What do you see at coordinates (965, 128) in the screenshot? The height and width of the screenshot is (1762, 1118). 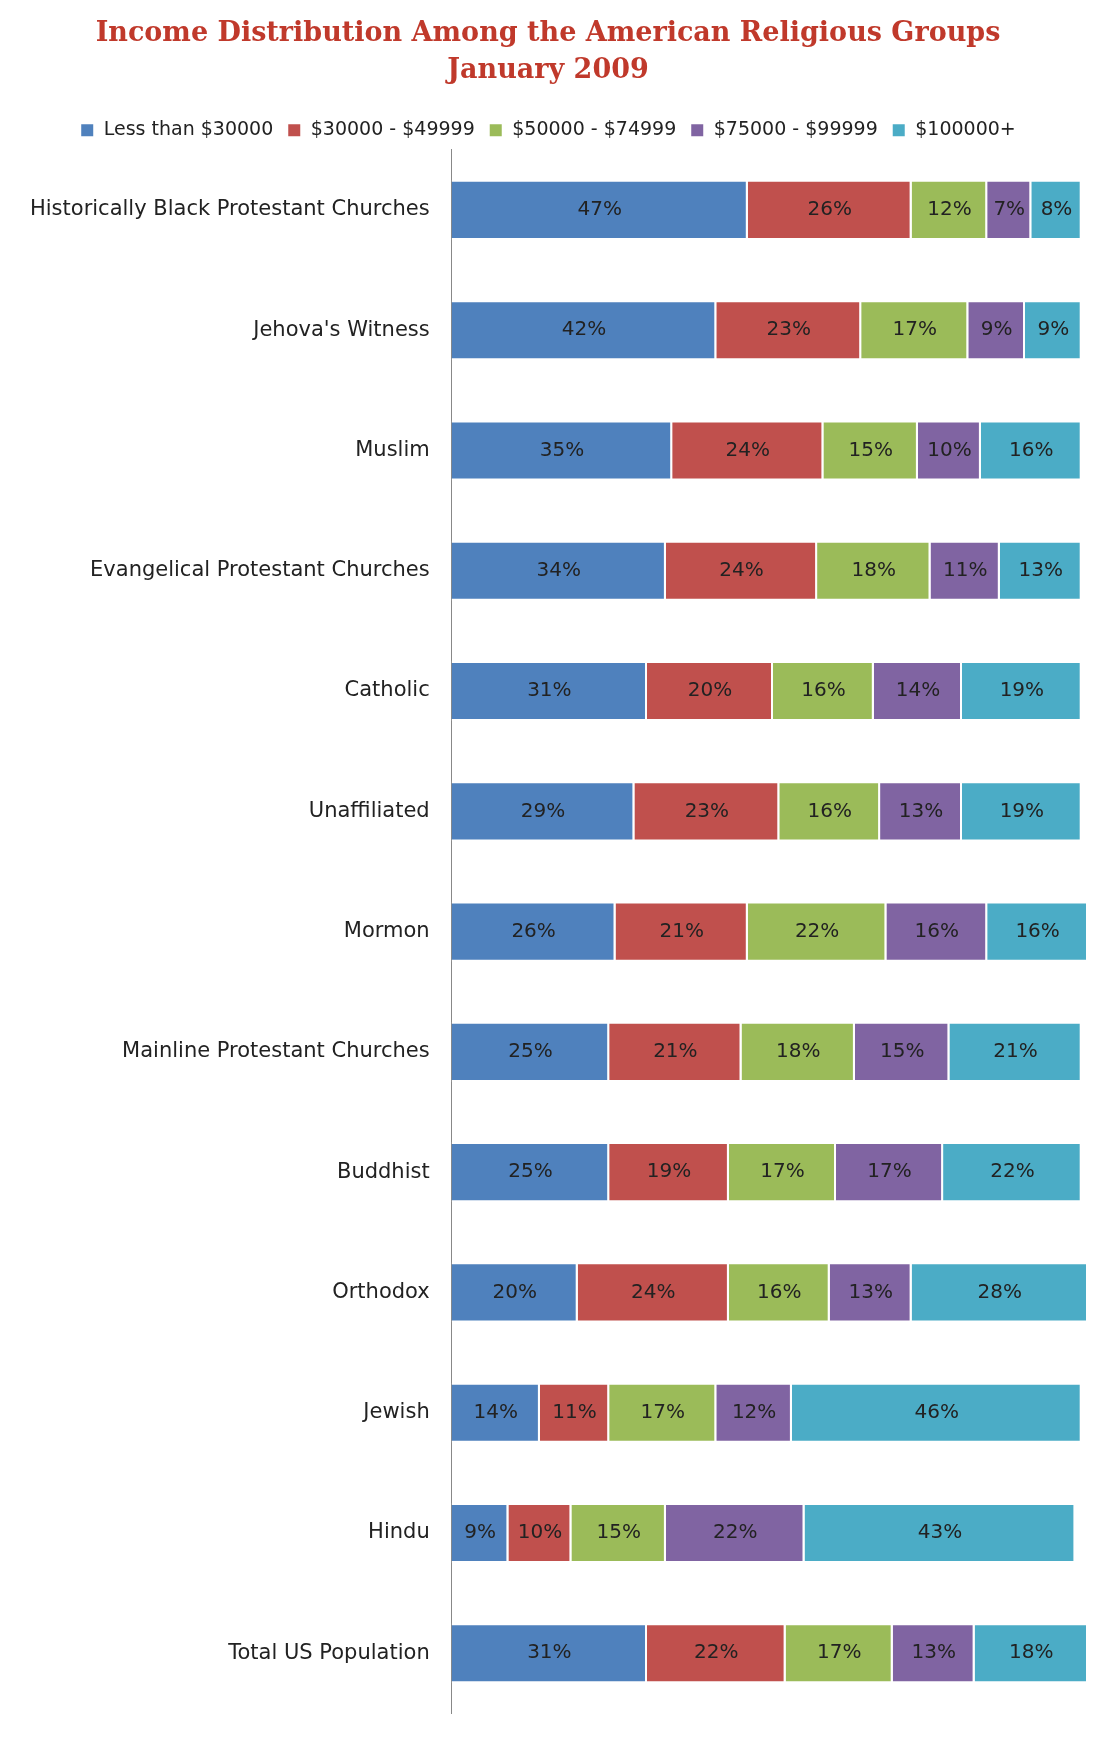 I see `legend-label: $100000+` at bounding box center [965, 128].